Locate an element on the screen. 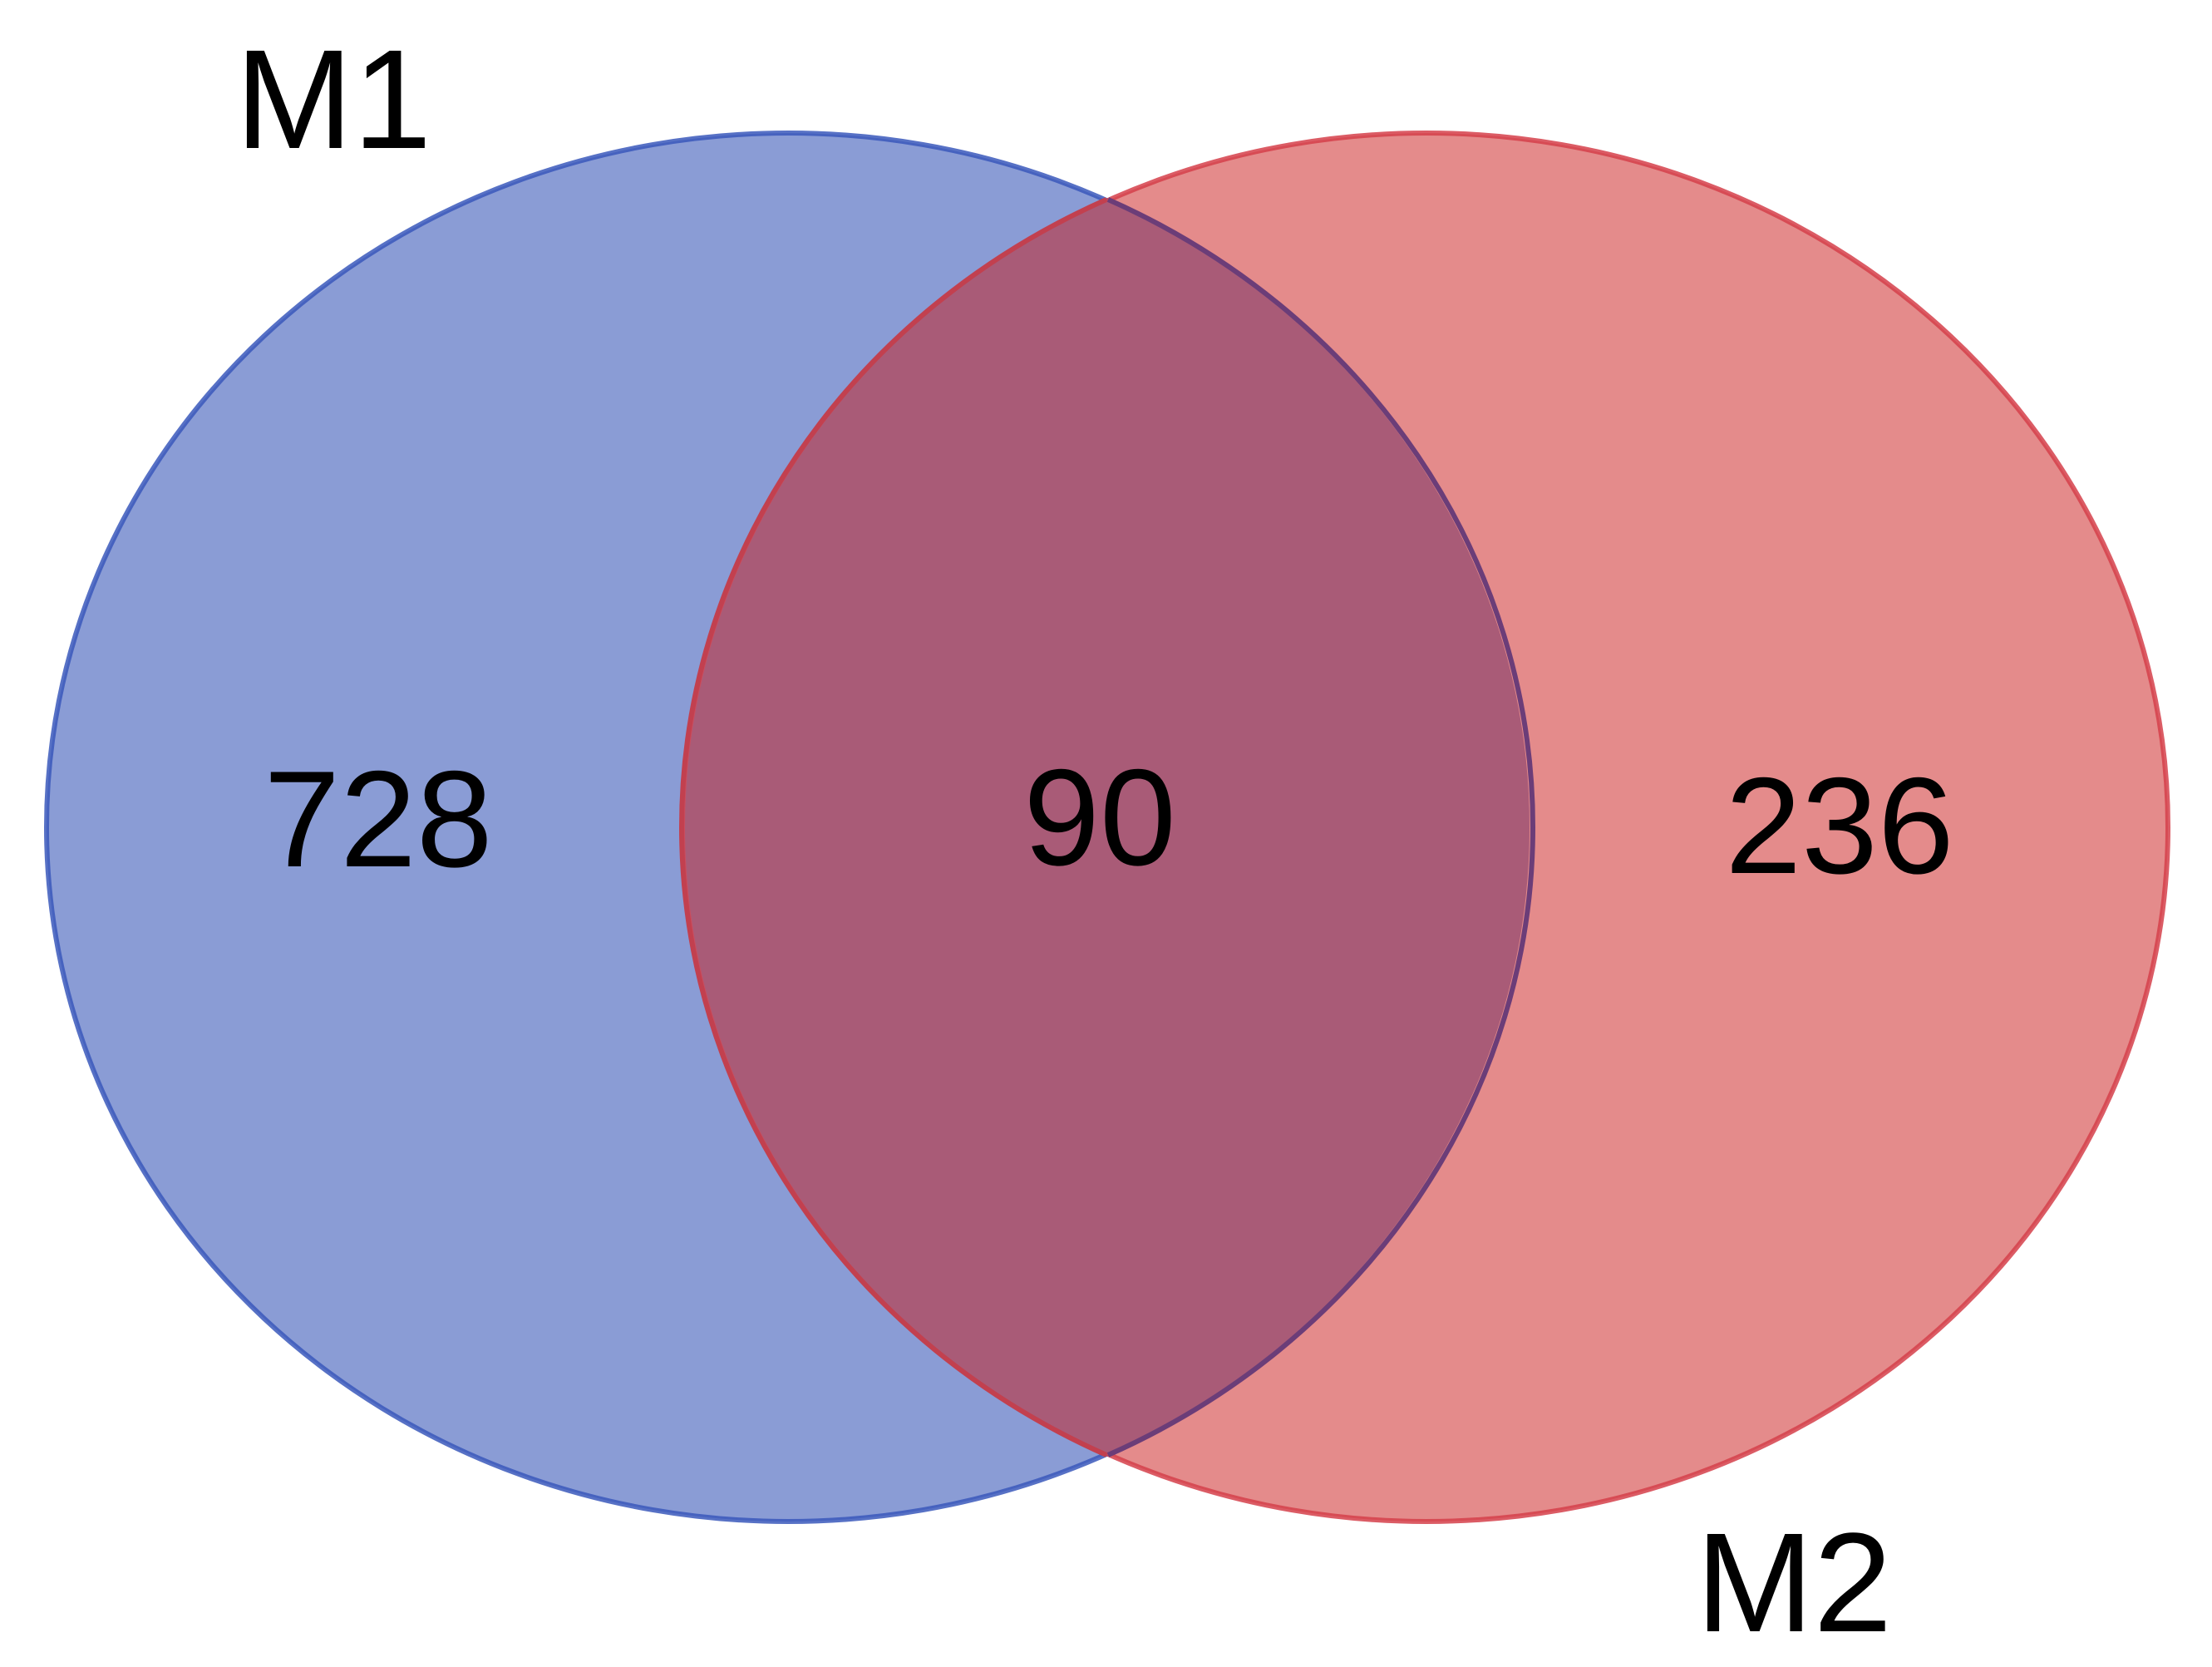  set-m1-label: M1 is located at coordinates (333, 100).